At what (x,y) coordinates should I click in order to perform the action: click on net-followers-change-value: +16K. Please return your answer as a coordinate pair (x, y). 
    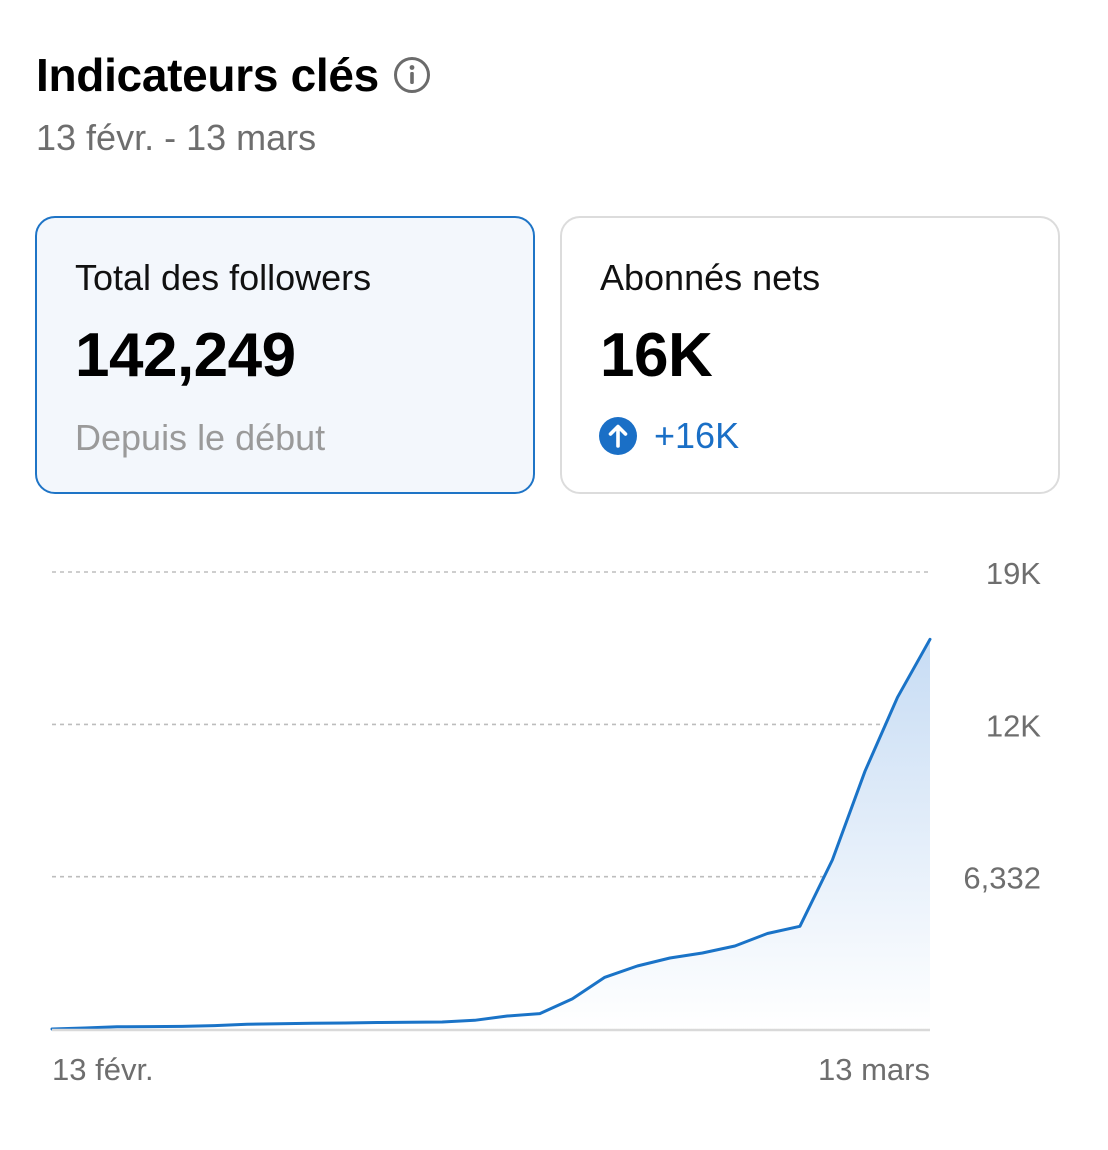
    Looking at the image, I should click on (697, 435).